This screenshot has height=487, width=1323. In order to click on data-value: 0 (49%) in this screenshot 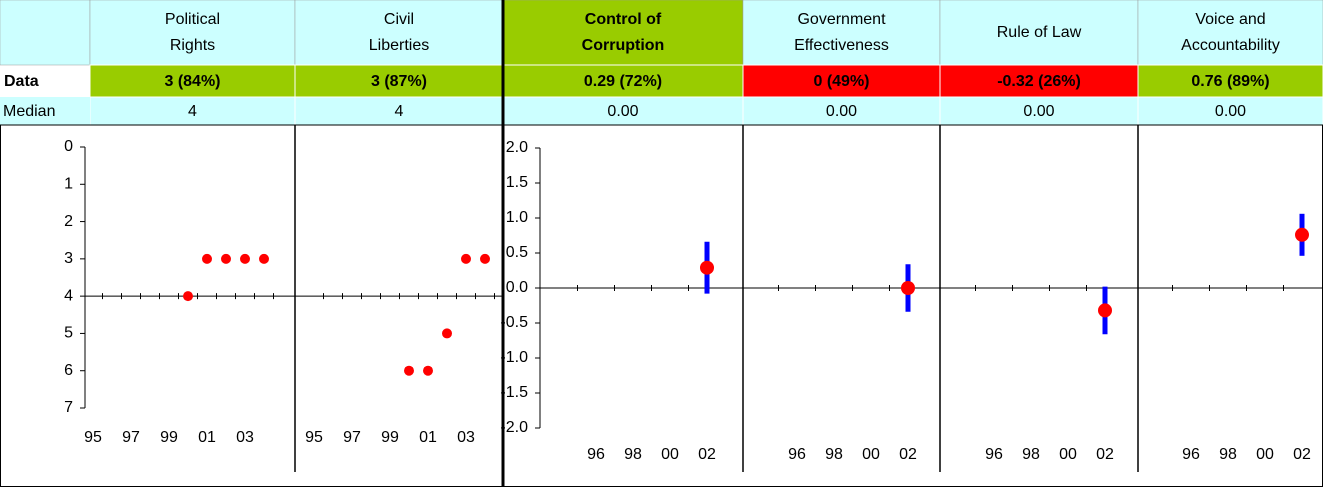, I will do `click(841, 81)`.